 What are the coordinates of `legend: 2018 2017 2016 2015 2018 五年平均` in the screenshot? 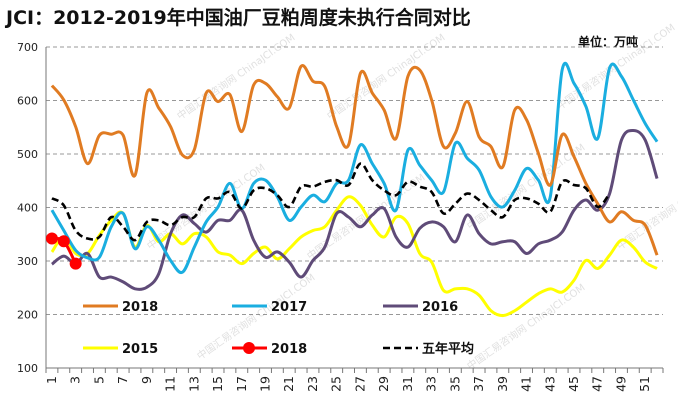 It's located at (278, 328).